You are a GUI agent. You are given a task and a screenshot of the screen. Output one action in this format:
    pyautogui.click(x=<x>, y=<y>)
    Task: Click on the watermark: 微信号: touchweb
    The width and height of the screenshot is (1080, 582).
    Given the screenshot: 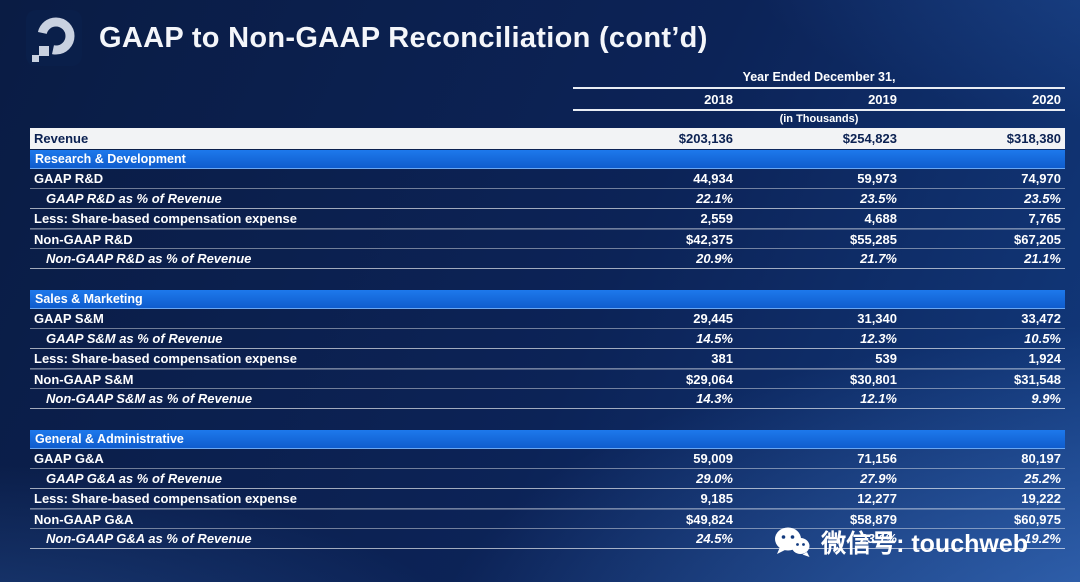 What is the action you would take?
    pyautogui.click(x=901, y=542)
    